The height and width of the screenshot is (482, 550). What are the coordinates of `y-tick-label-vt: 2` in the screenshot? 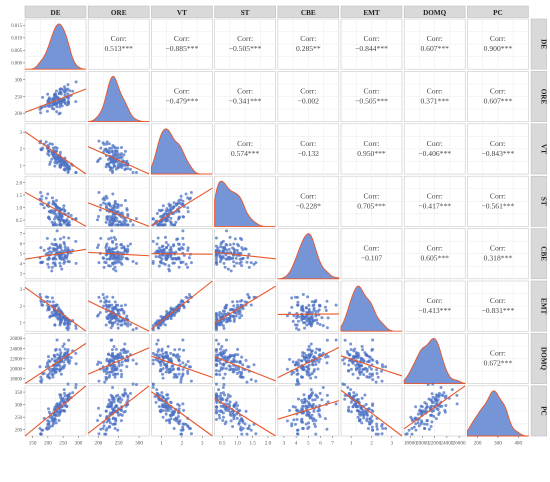 It's located at (21, 150).